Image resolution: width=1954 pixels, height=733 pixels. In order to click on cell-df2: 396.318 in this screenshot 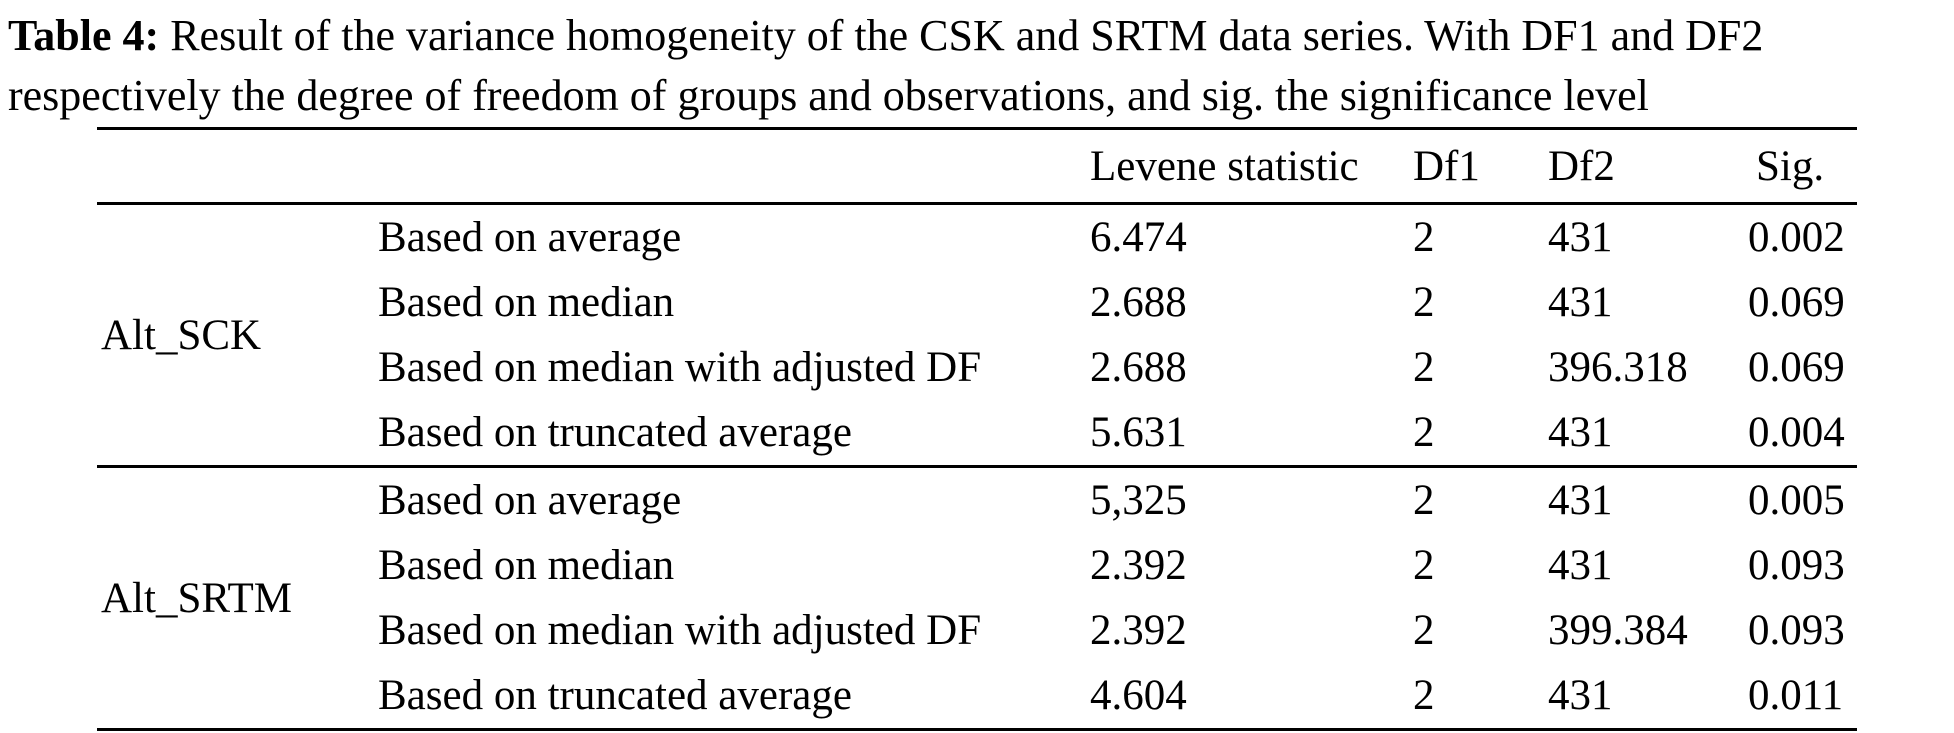, I will do `click(1618, 367)`.